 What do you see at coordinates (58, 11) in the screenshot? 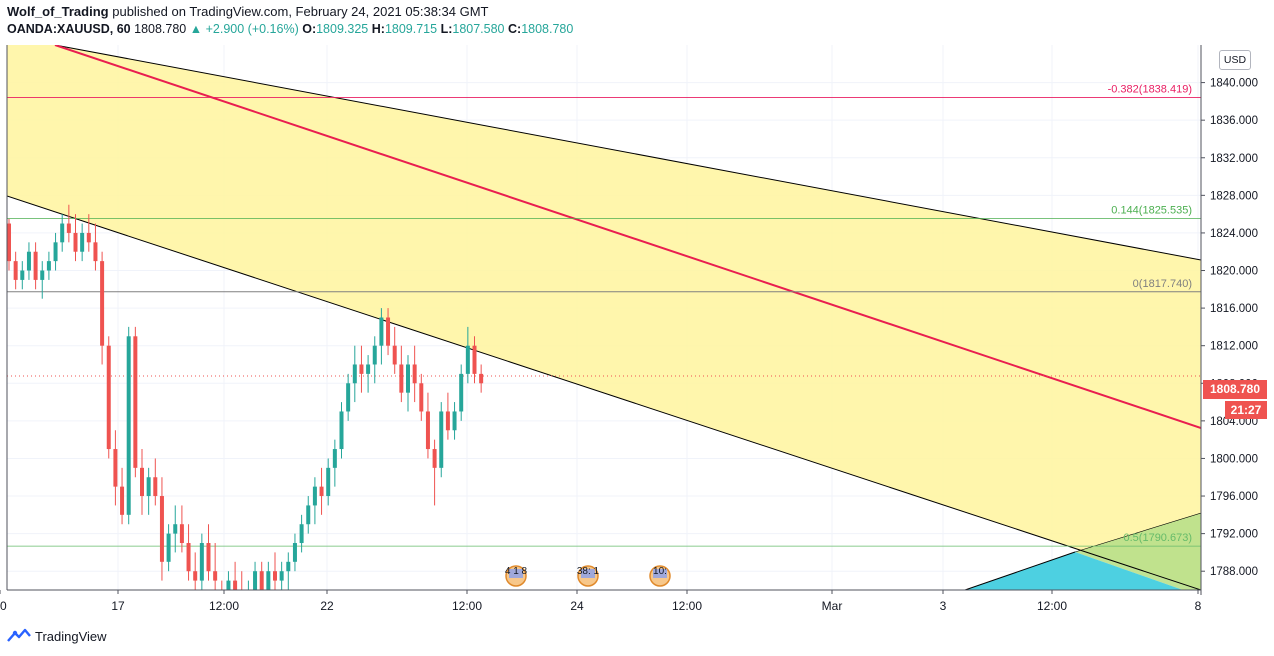
I see `author-name: Wolf_of_Trading` at bounding box center [58, 11].